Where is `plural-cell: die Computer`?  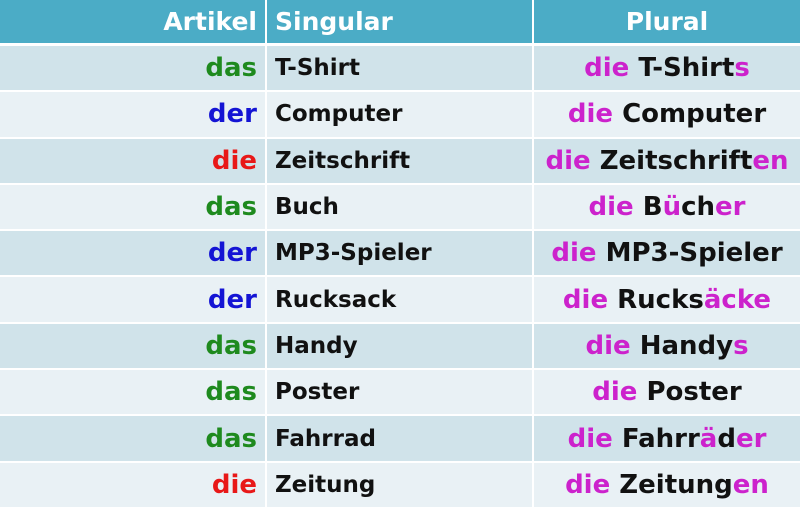
plural-cell: die Computer is located at coordinates (667, 115).